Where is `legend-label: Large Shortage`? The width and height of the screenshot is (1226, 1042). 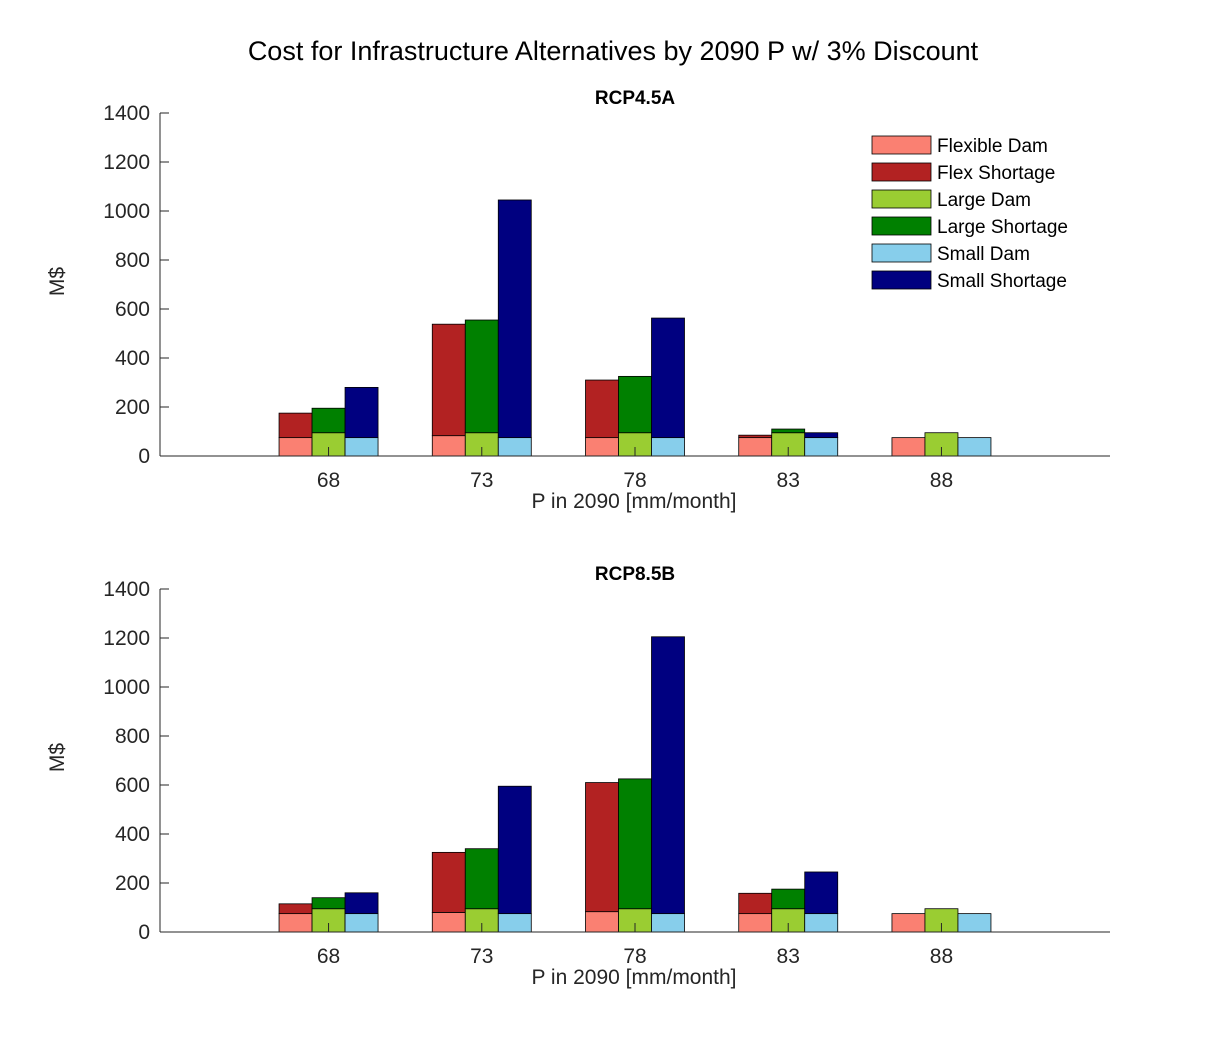 legend-label: Large Shortage is located at coordinates (1002, 227).